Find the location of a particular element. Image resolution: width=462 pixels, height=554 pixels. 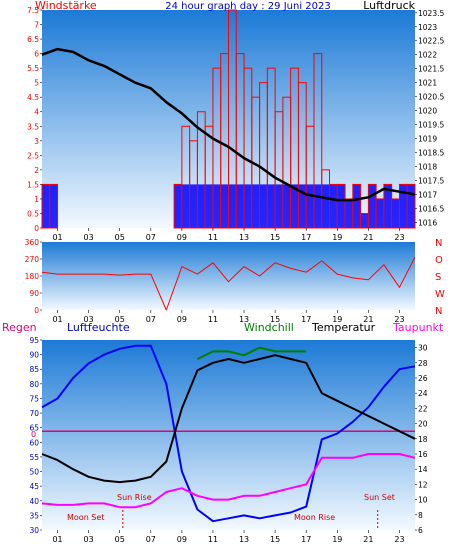

wind-y-tick-label: 1 is located at coordinates (36, 199).